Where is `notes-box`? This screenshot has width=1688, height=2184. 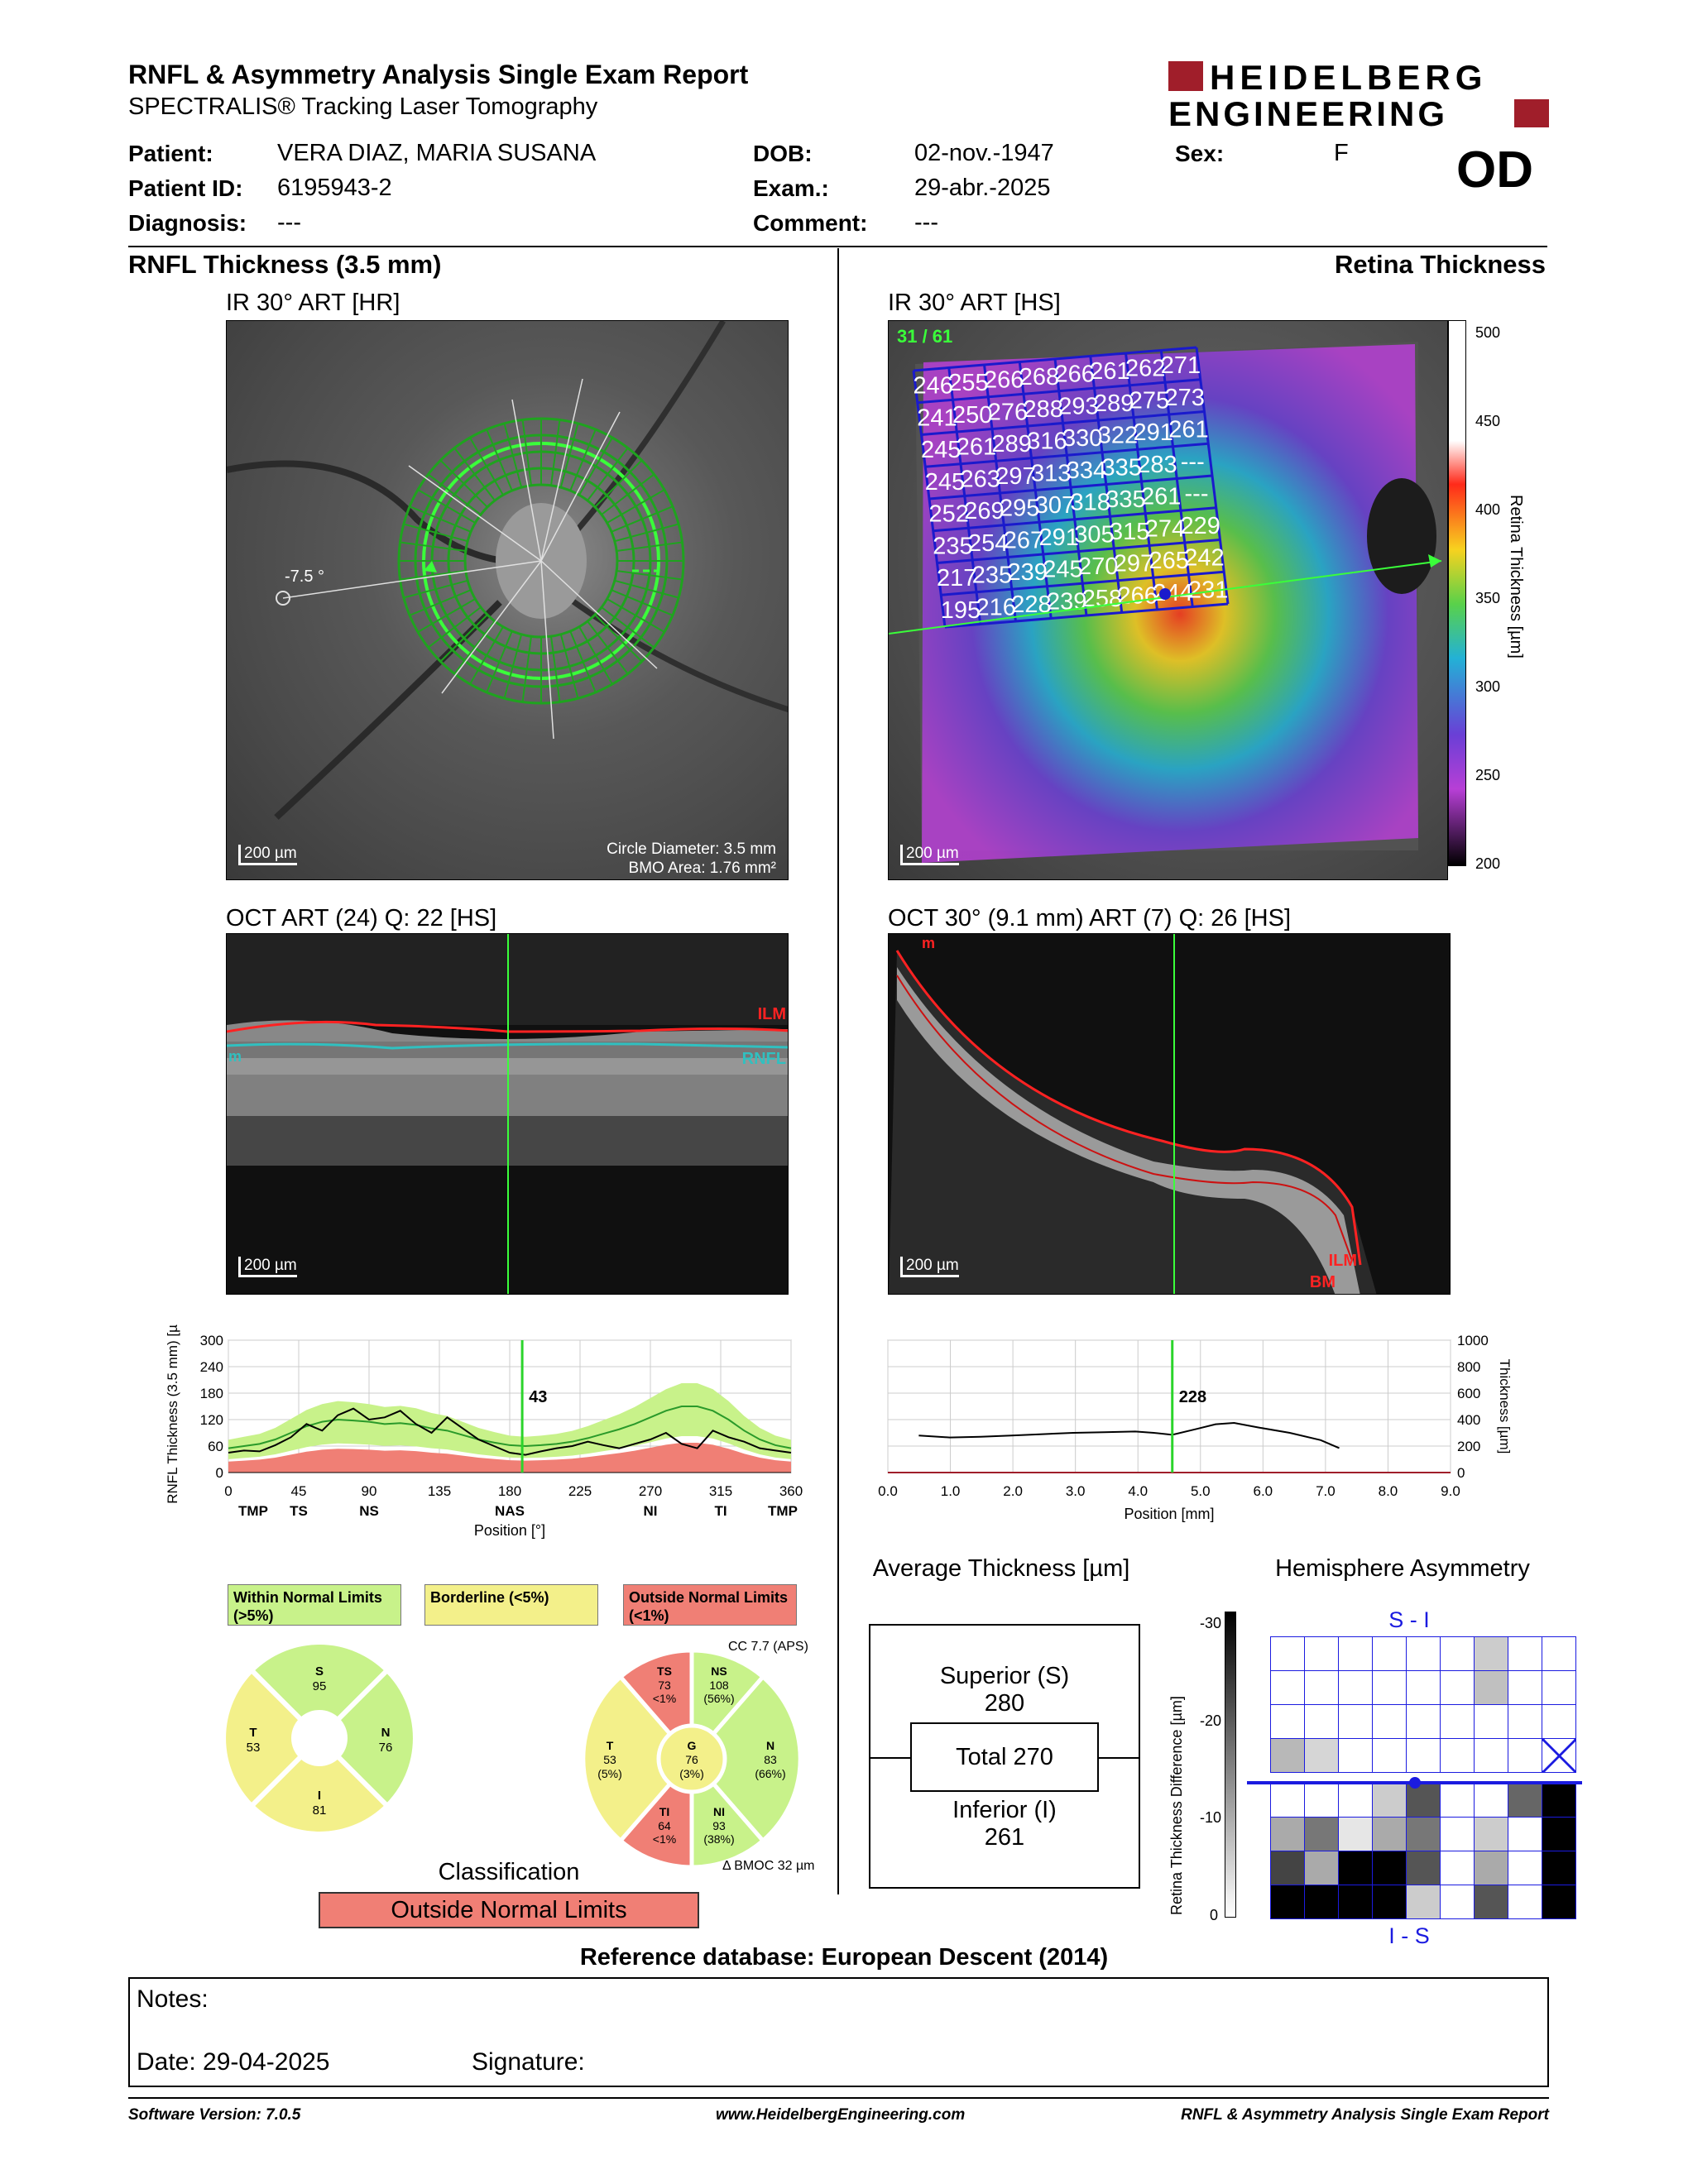
notes-box is located at coordinates (838, 2032).